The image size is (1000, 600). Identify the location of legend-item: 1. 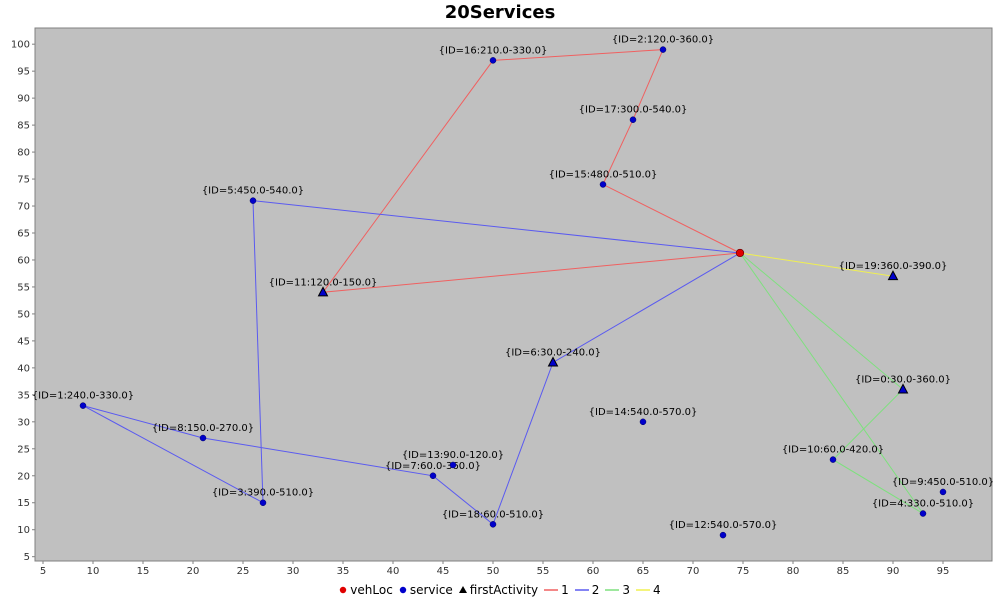
(556, 590).